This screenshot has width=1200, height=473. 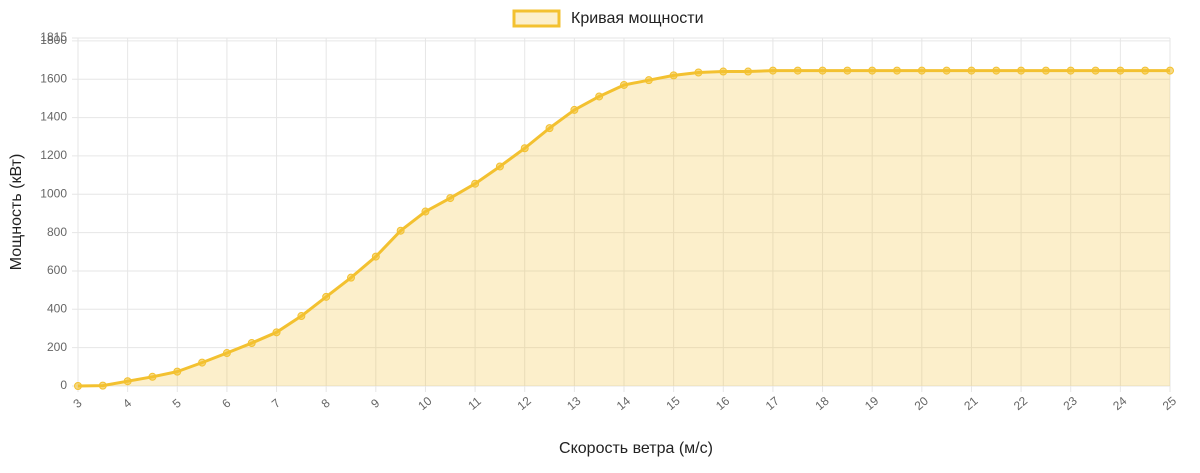 I want to click on y-tick-label: 1815, so click(x=53, y=37).